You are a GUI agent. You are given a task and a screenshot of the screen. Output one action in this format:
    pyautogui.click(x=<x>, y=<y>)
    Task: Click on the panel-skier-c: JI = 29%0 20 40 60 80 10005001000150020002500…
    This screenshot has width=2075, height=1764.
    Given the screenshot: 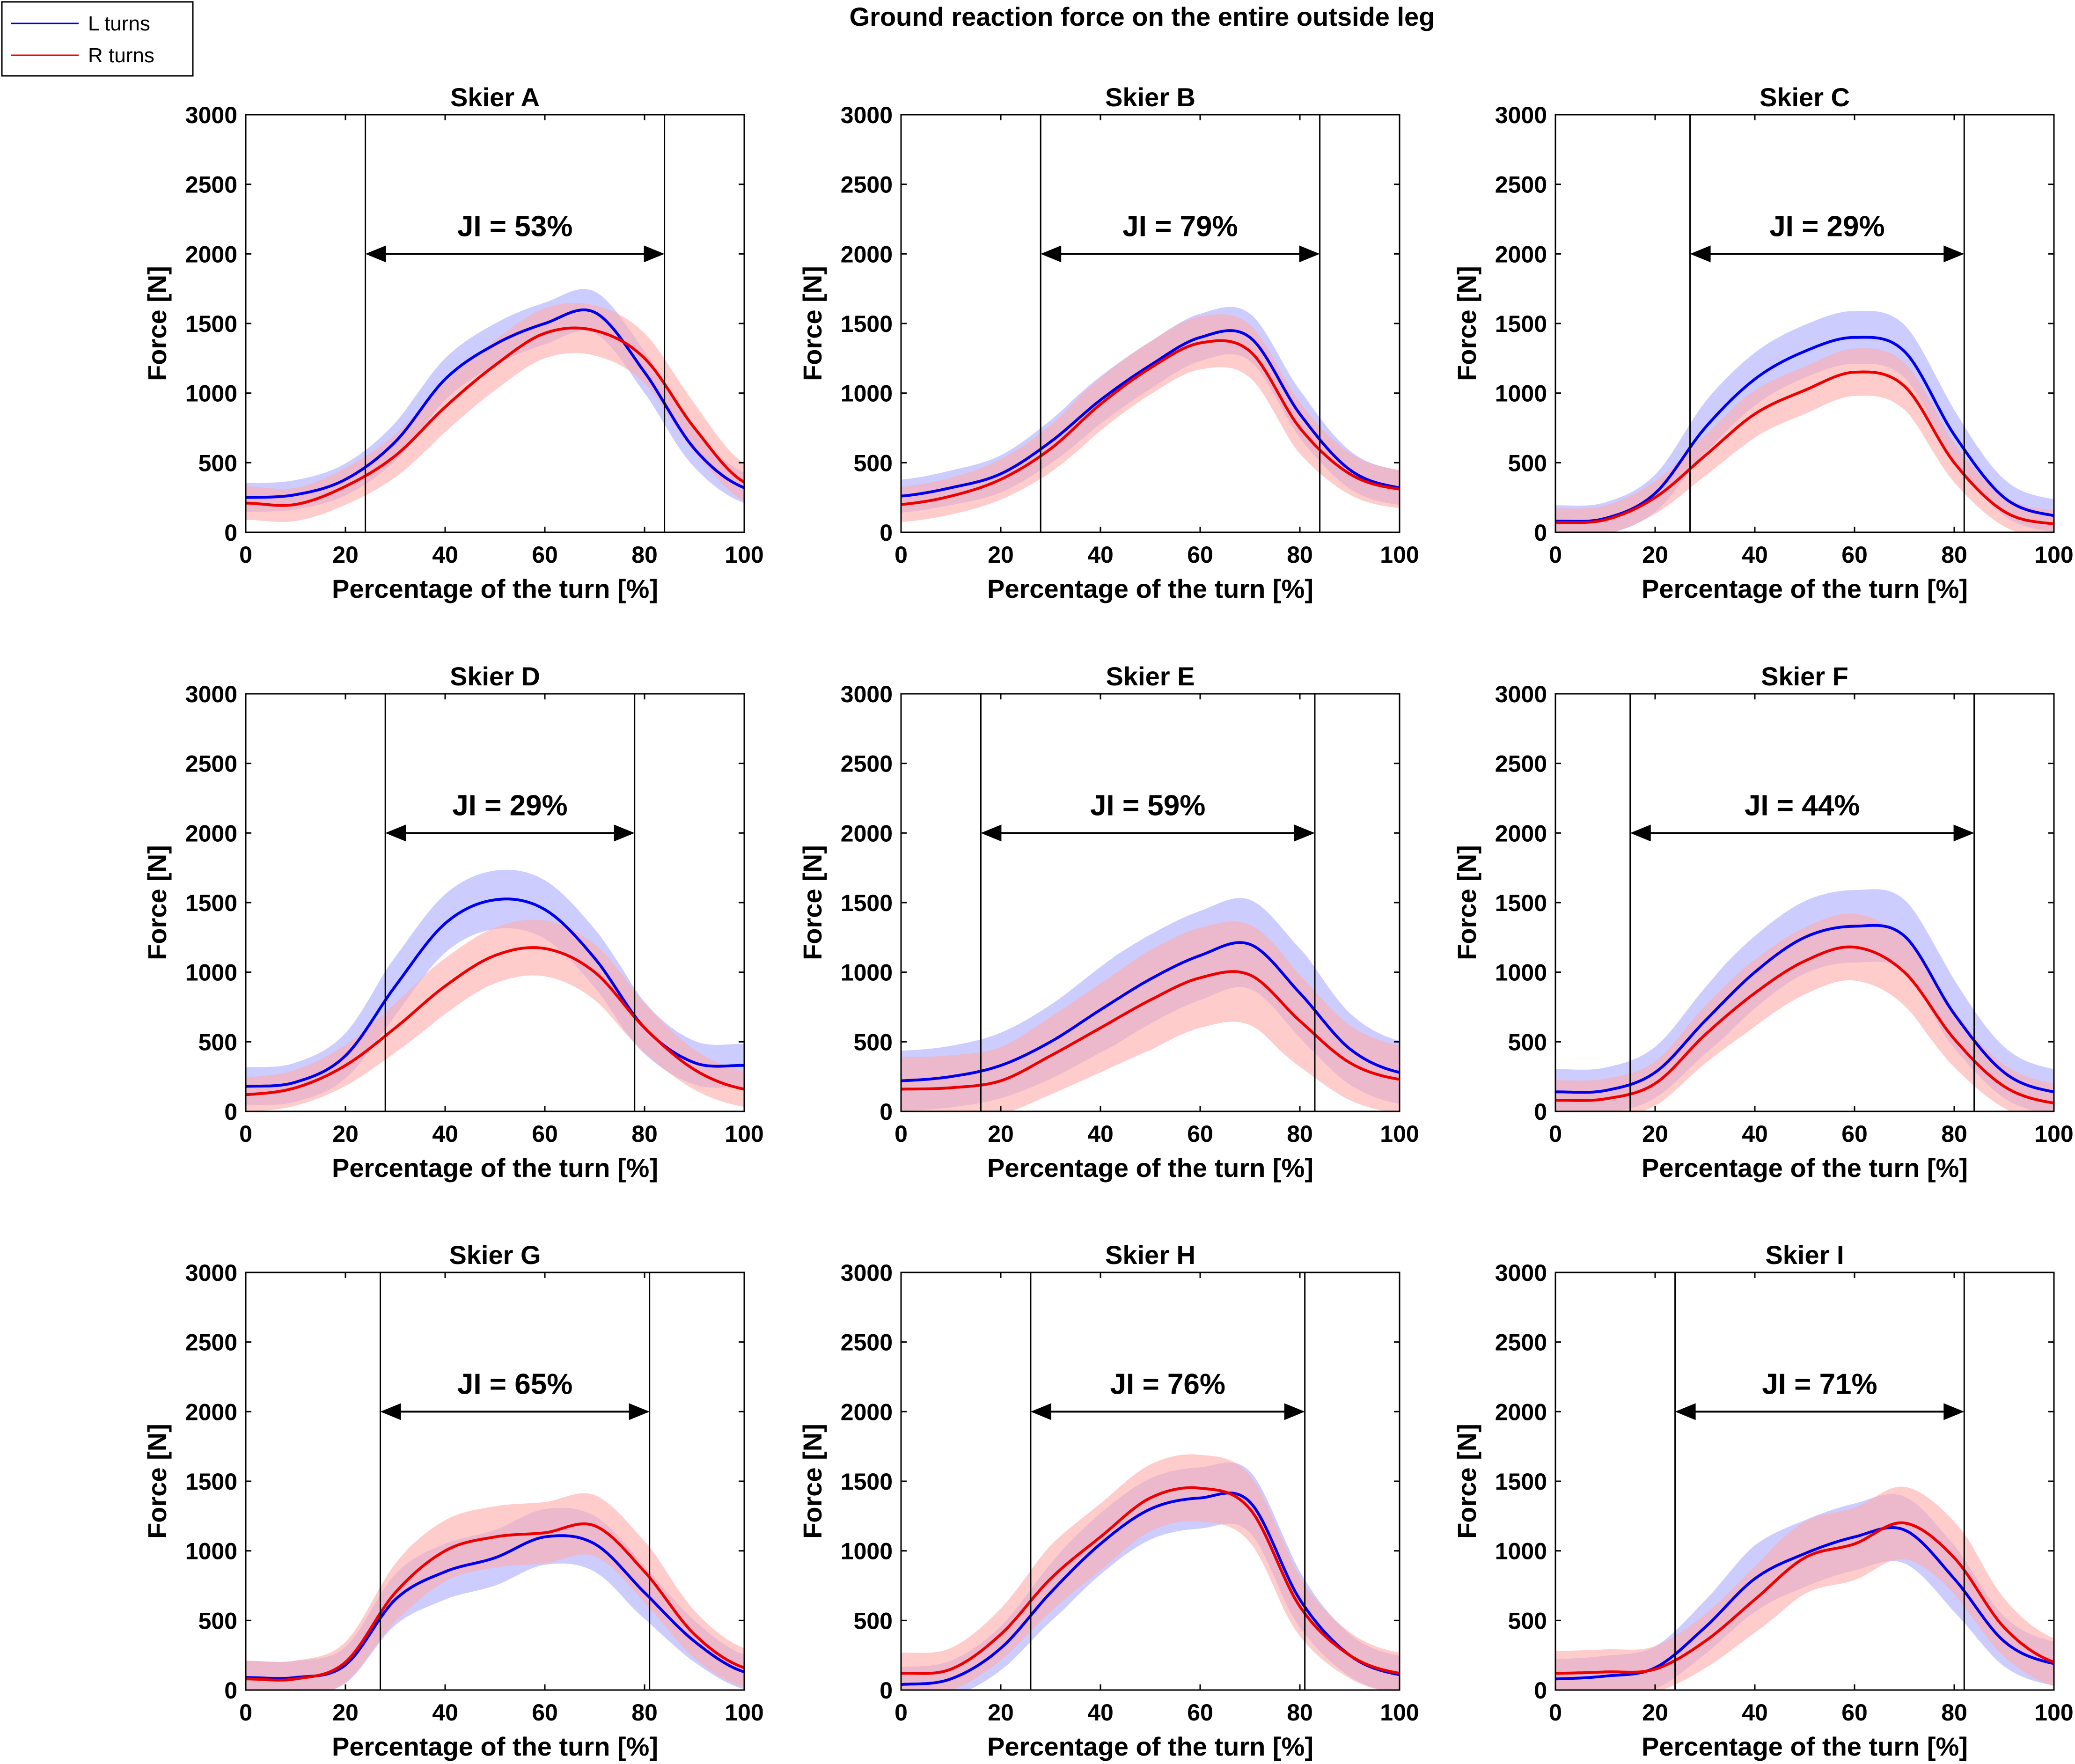 What is the action you would take?
    pyautogui.click(x=1763, y=343)
    